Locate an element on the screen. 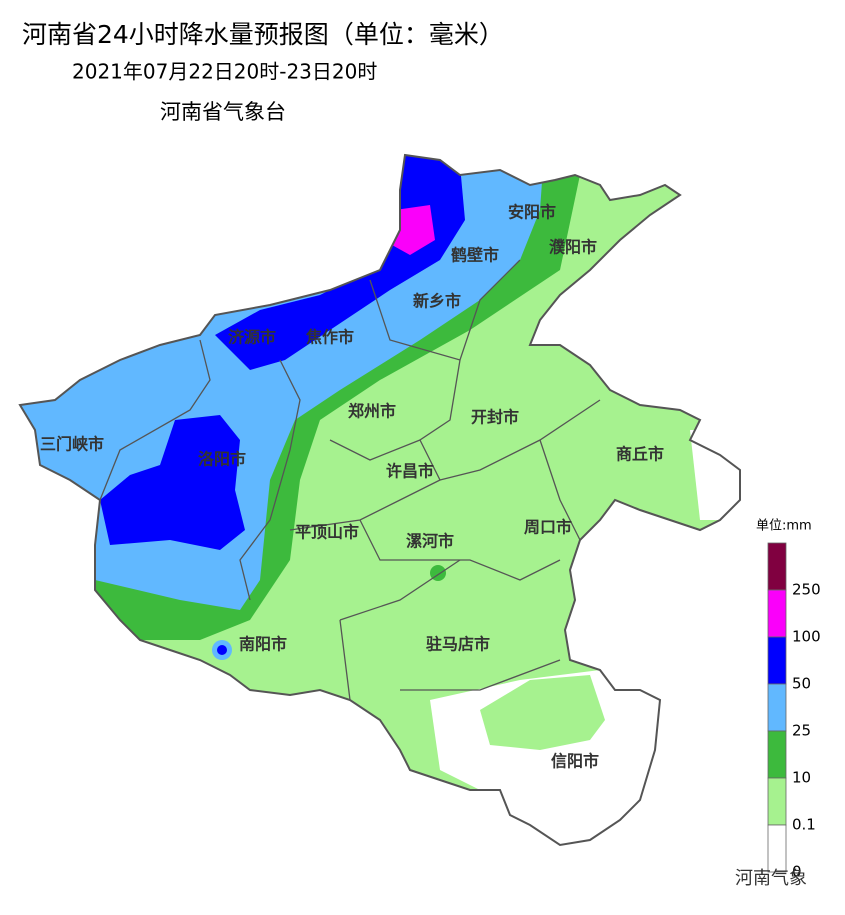 The image size is (845, 915). city-label: 许昌市 is located at coordinates (410, 471).